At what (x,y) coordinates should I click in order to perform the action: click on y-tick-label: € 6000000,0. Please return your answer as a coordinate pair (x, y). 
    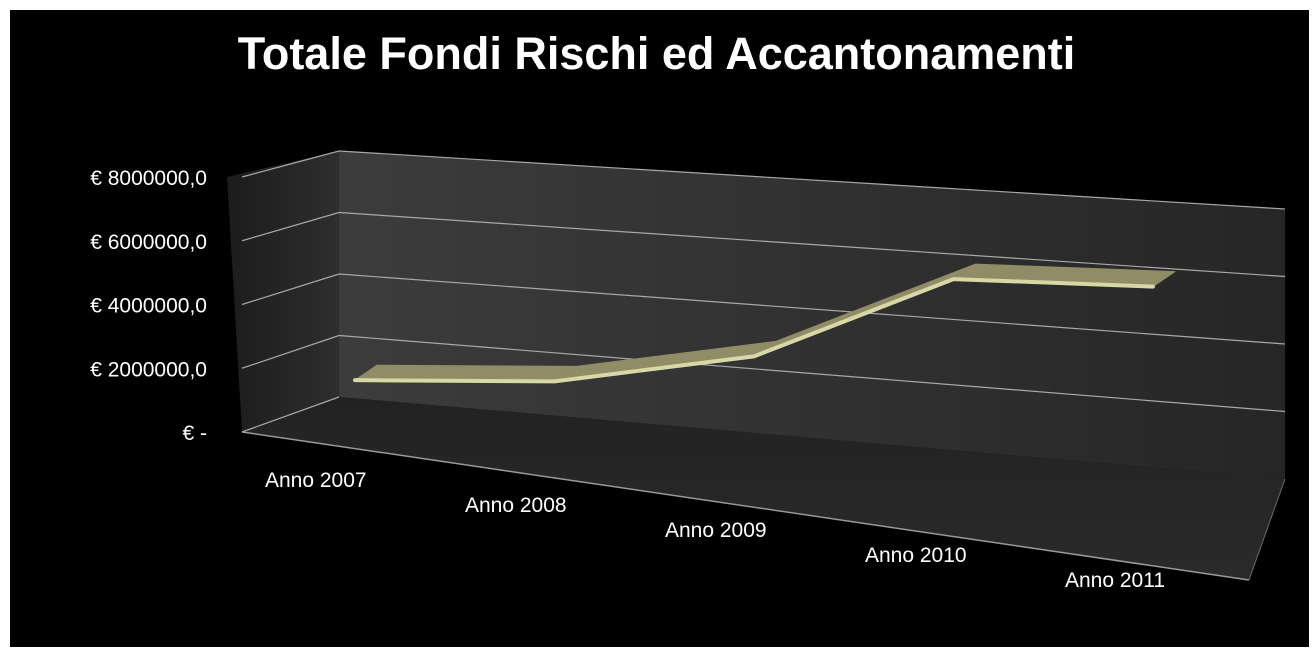
    Looking at the image, I should click on (148, 242).